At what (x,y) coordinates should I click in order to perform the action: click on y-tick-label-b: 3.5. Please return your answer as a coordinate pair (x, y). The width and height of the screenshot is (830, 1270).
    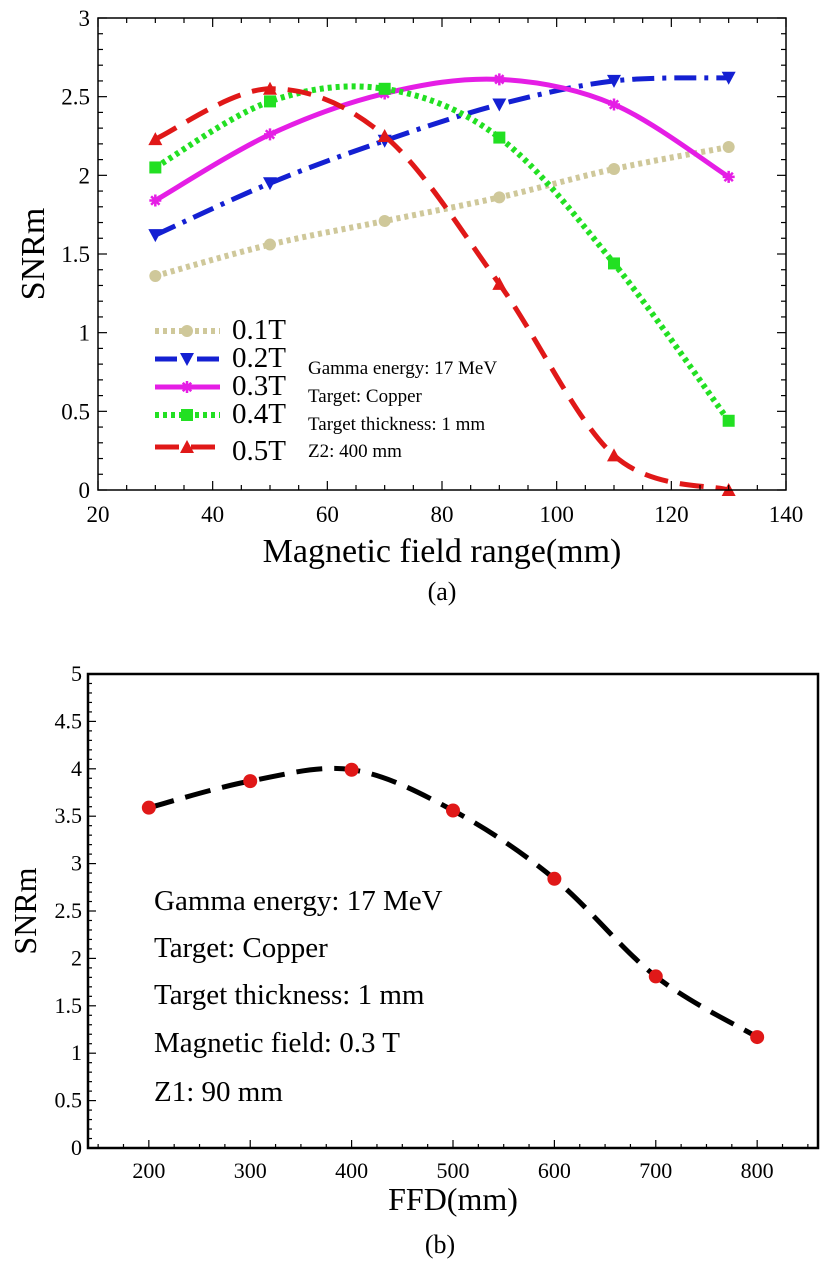
    Looking at the image, I should click on (69, 815).